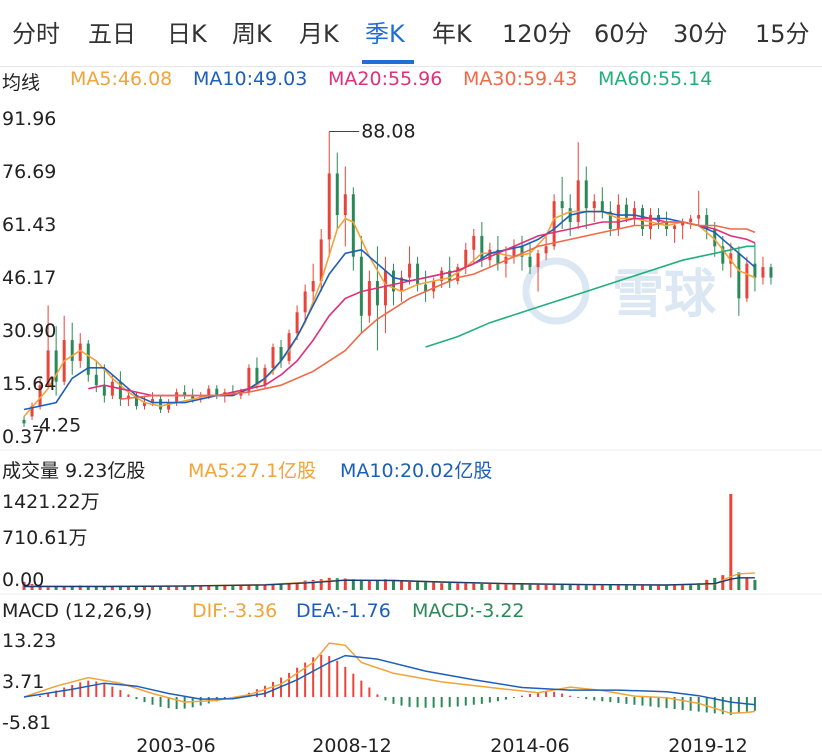  Describe the element at coordinates (782, 34) in the screenshot. I see `tab-15min: 15分` at that location.